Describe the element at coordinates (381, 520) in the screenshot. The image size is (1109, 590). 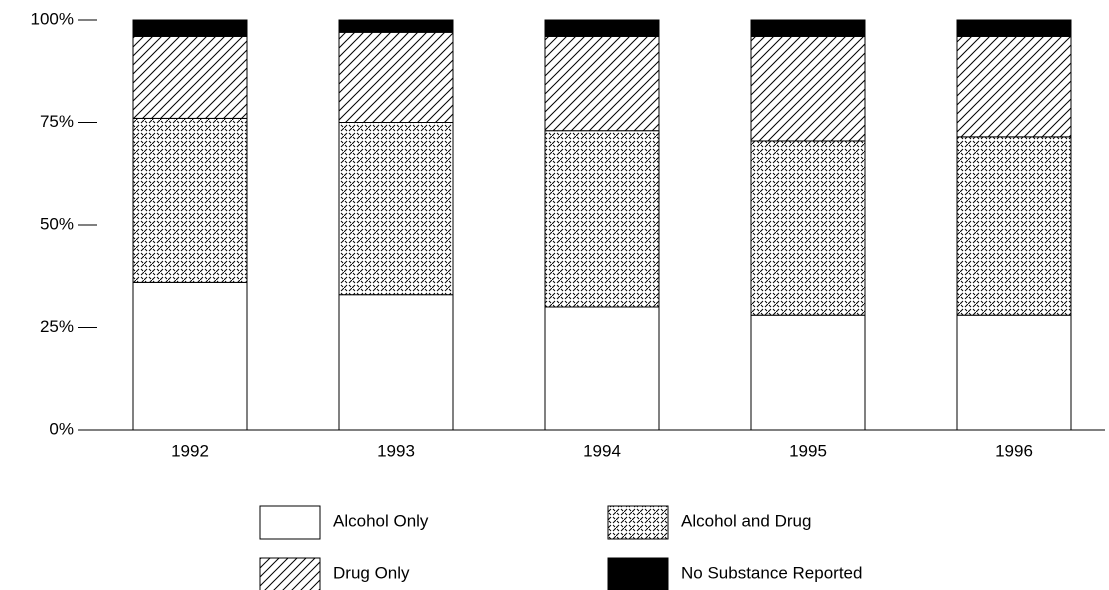
I see `legend-label: Alcohol Only` at that location.